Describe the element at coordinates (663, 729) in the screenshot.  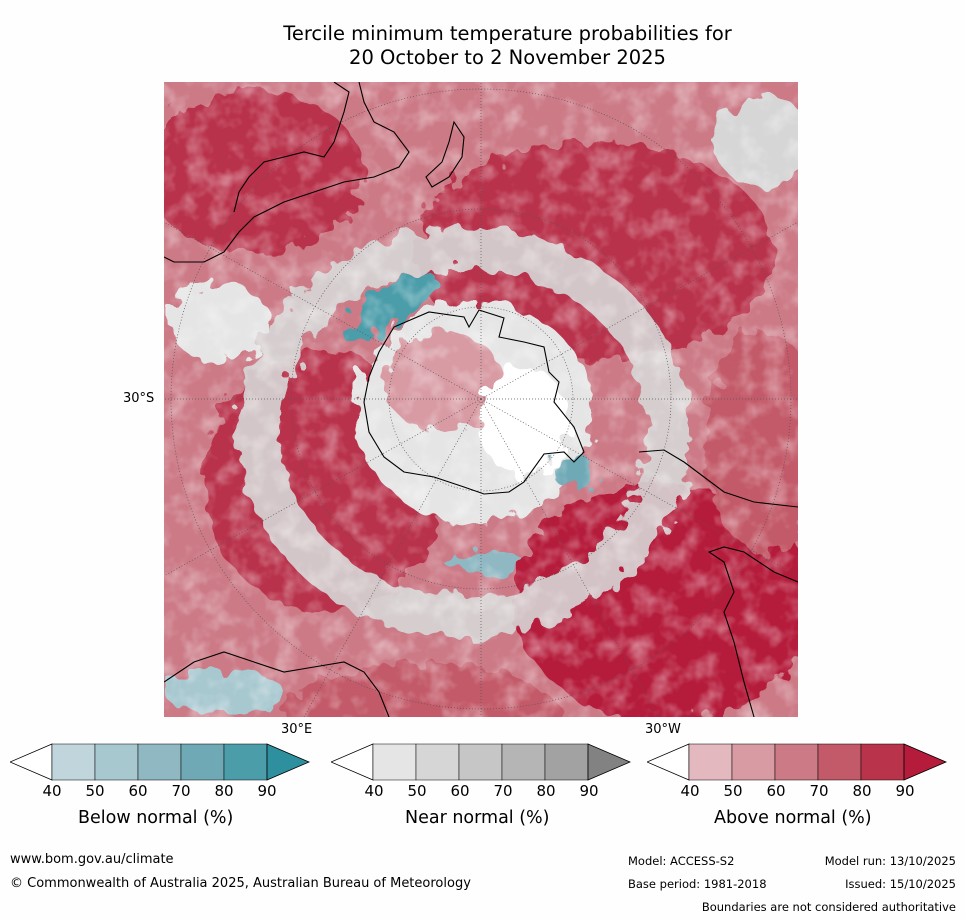
I see `lon-label-30w: 30°W` at that location.